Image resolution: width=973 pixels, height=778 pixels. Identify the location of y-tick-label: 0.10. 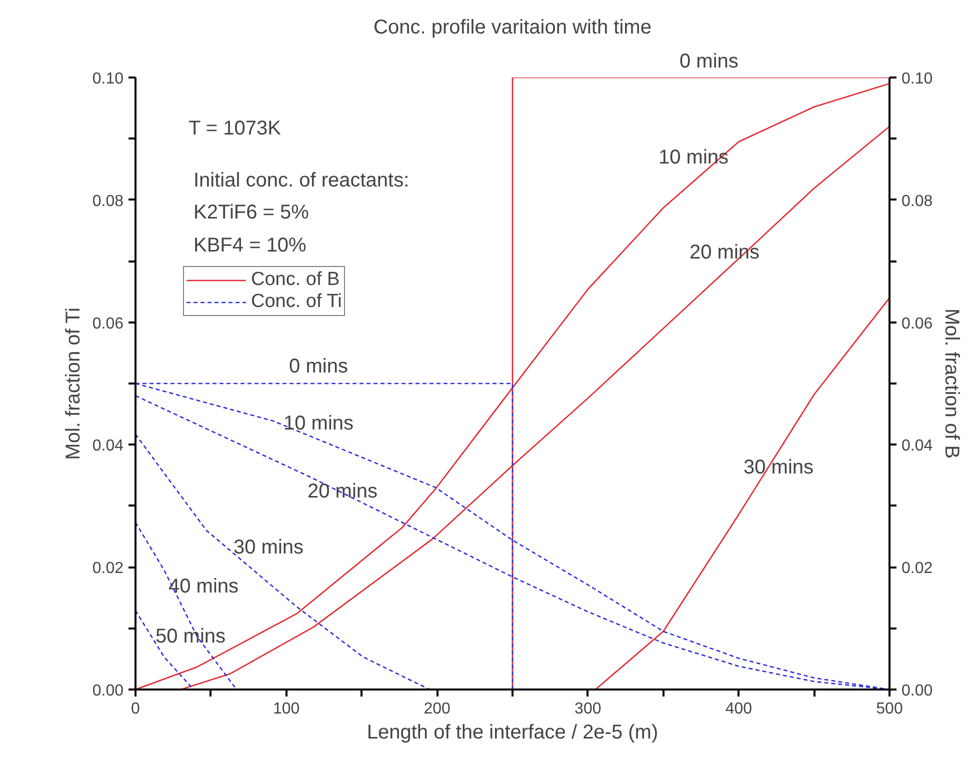
(108, 79).